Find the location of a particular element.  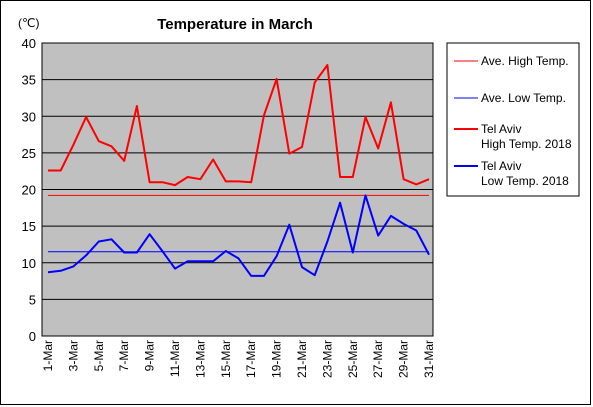

legend-box is located at coordinates (513, 119).